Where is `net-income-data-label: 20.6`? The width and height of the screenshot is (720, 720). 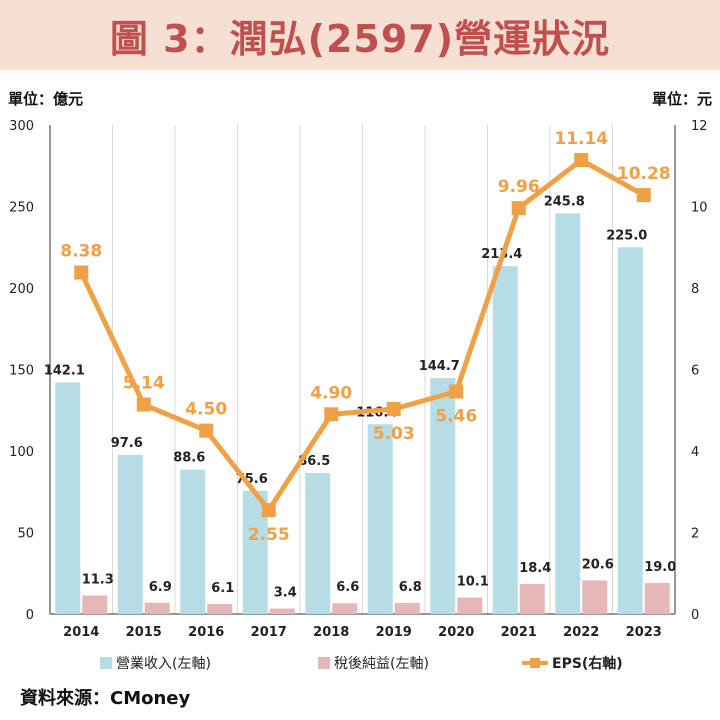 net-income-data-label: 20.6 is located at coordinates (598, 564).